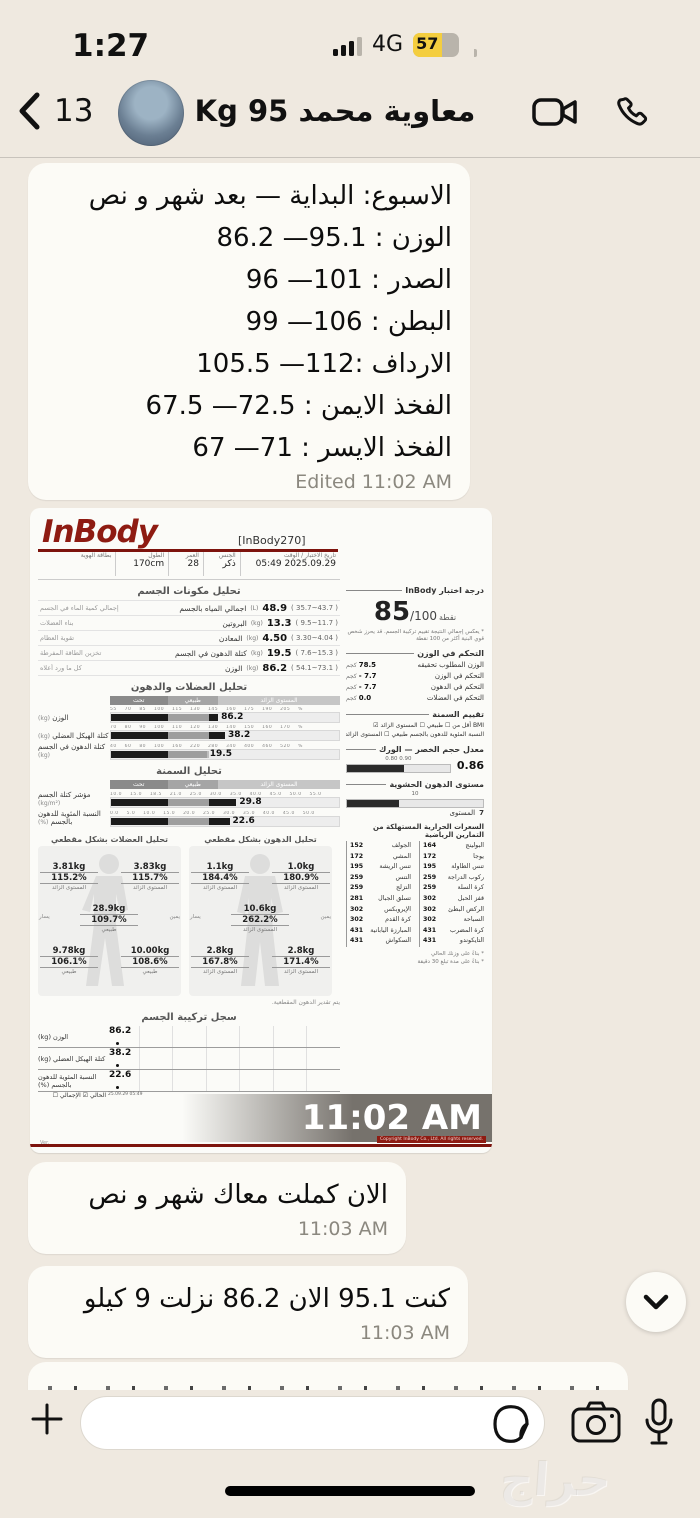 The height and width of the screenshot is (1518, 700). Describe the element at coordinates (120, 1031) in the screenshot. I see `history-value: 86.2` at that location.